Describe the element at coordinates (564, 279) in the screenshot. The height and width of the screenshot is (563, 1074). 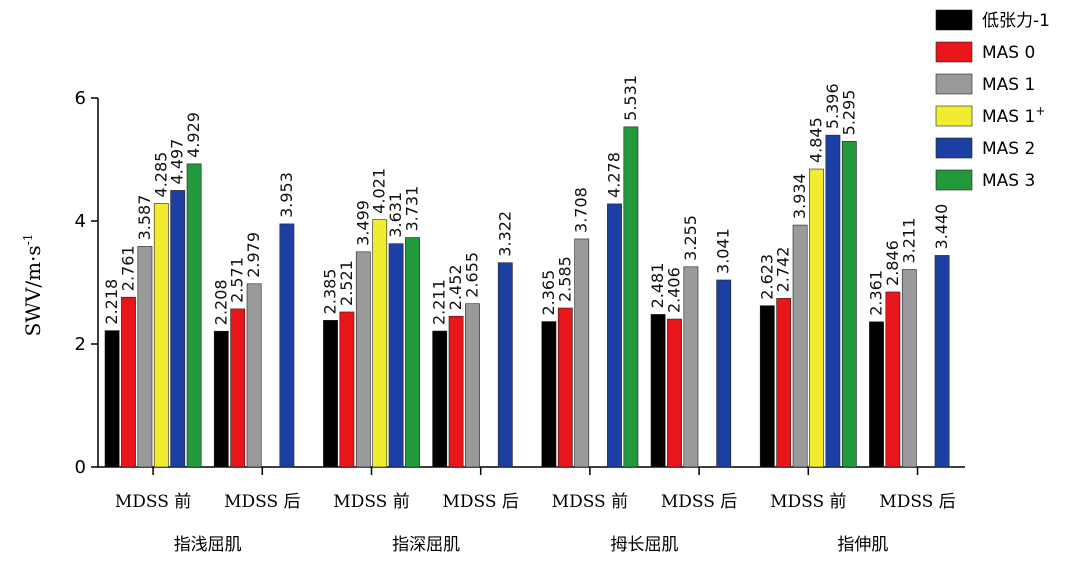
I see `data-label: 2.585` at that location.